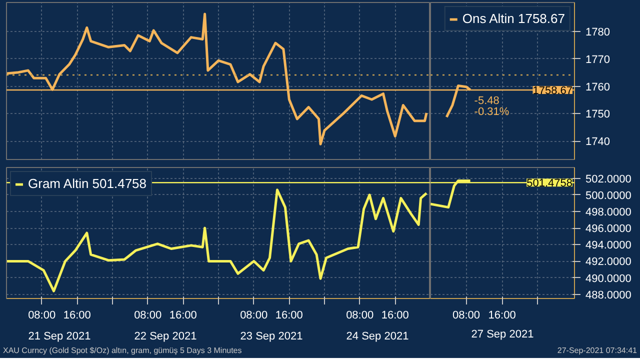 This screenshot has width=640, height=359. Describe the element at coordinates (609, 295) in the screenshot. I see `y-tick-label: 488.0000` at that location.